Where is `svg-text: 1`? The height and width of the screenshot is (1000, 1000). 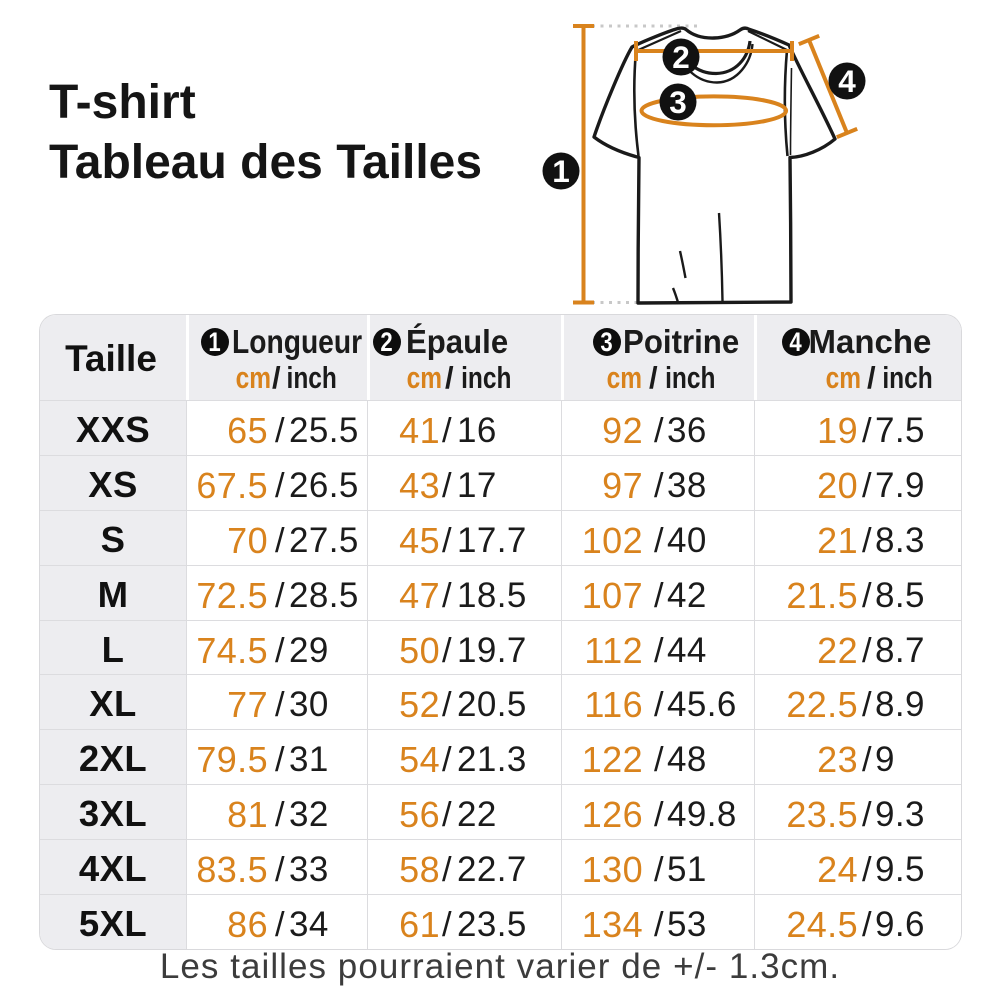
svg-text: 1 is located at coordinates (561, 171).